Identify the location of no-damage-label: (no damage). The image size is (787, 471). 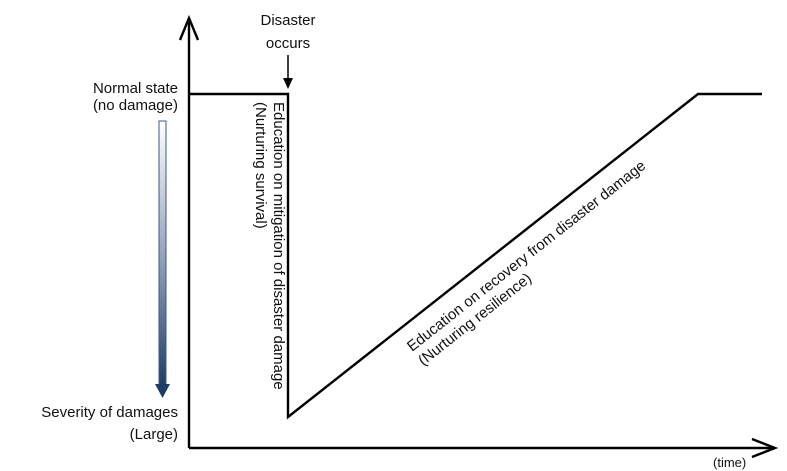
(135, 105).